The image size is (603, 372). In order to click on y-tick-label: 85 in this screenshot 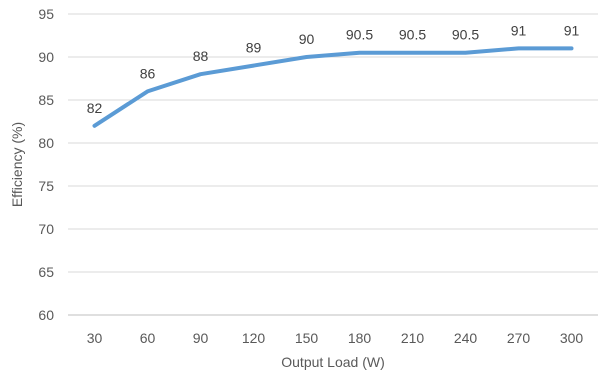, I will do `click(46, 100)`.